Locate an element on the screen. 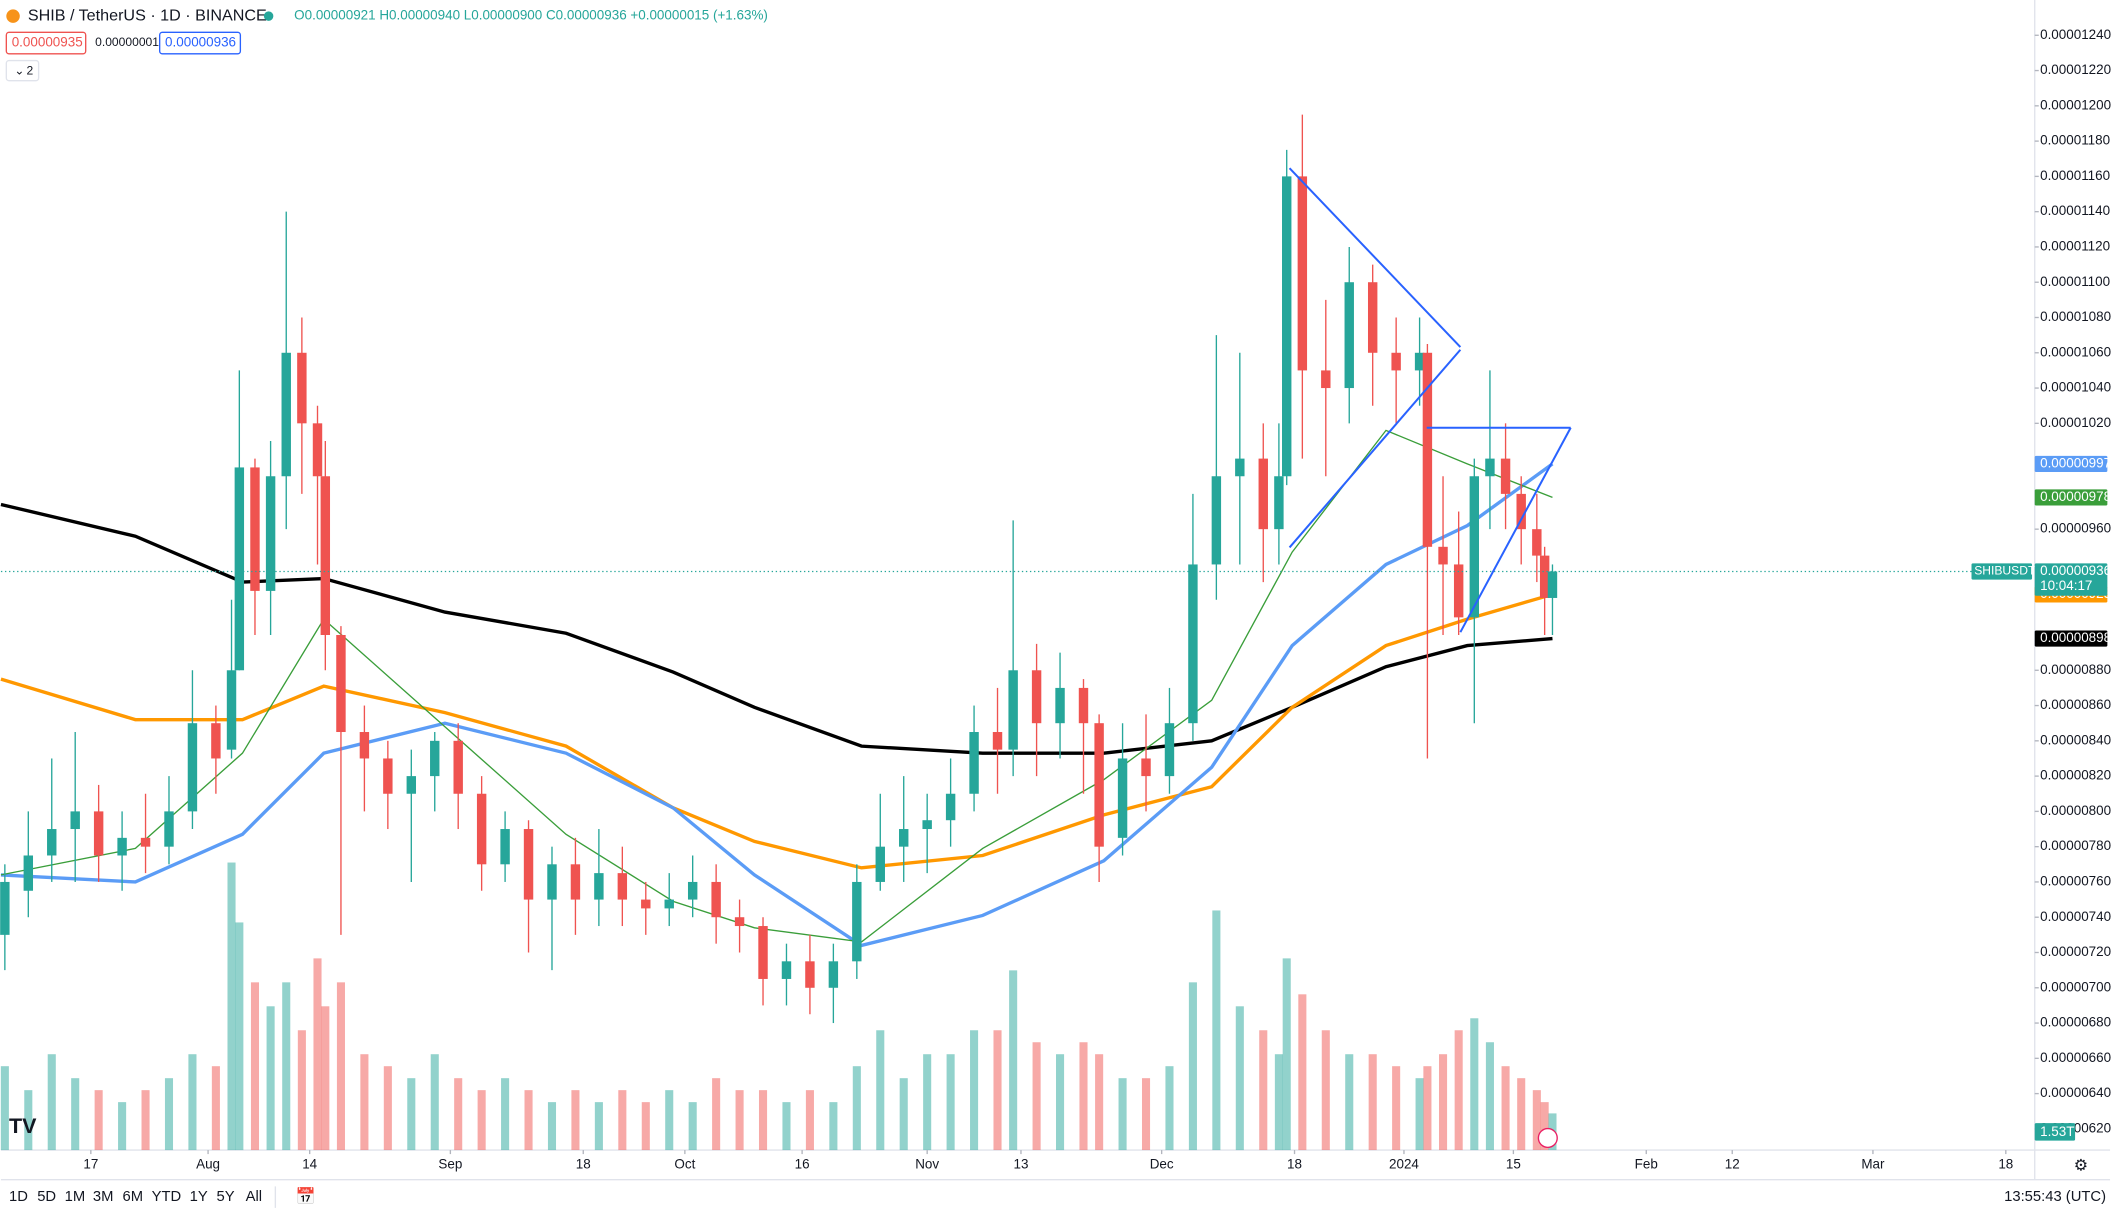  volume-label-box is located at coordinates (2055, 1132).